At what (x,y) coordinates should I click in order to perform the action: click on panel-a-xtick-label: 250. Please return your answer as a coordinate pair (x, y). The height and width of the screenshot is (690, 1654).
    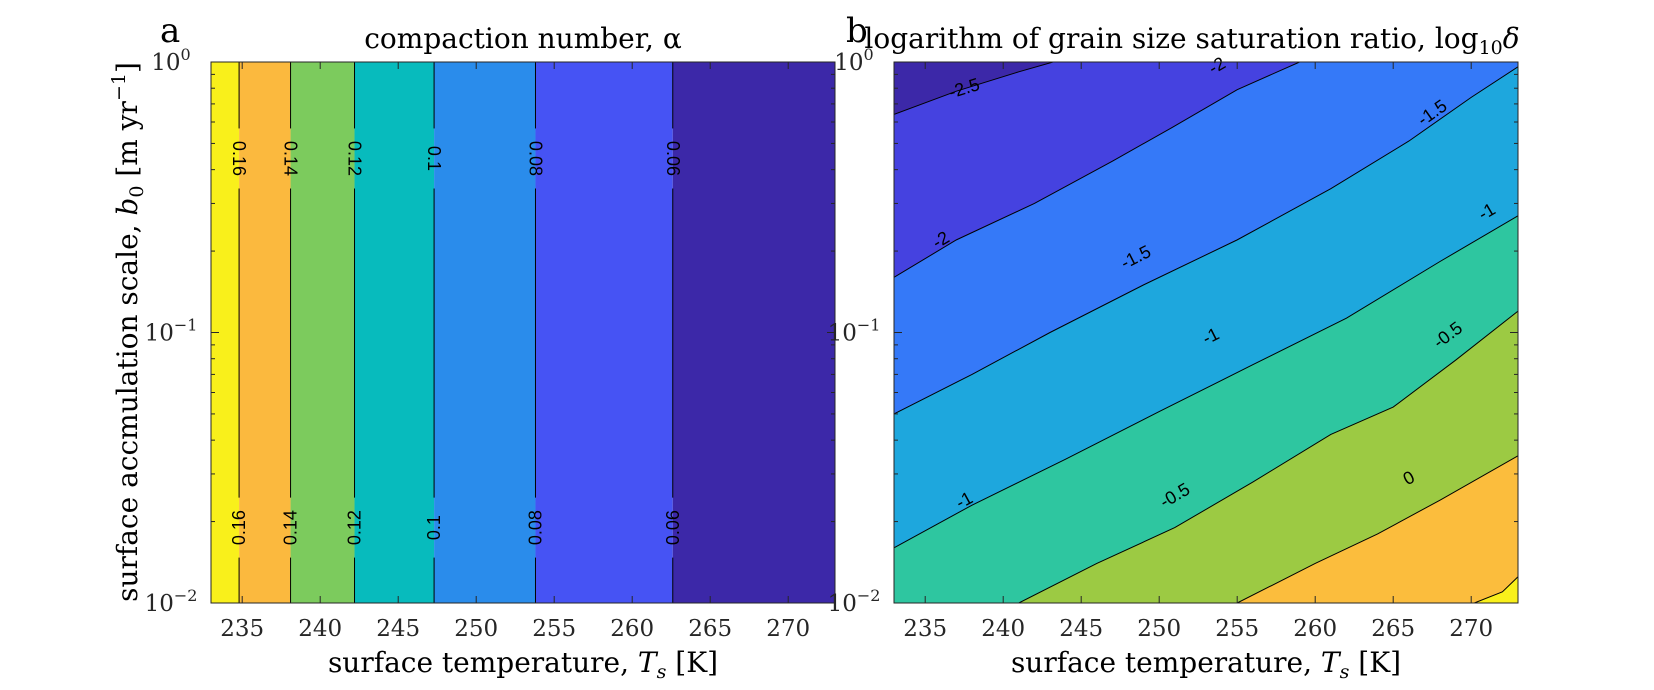
    Looking at the image, I should click on (476, 629).